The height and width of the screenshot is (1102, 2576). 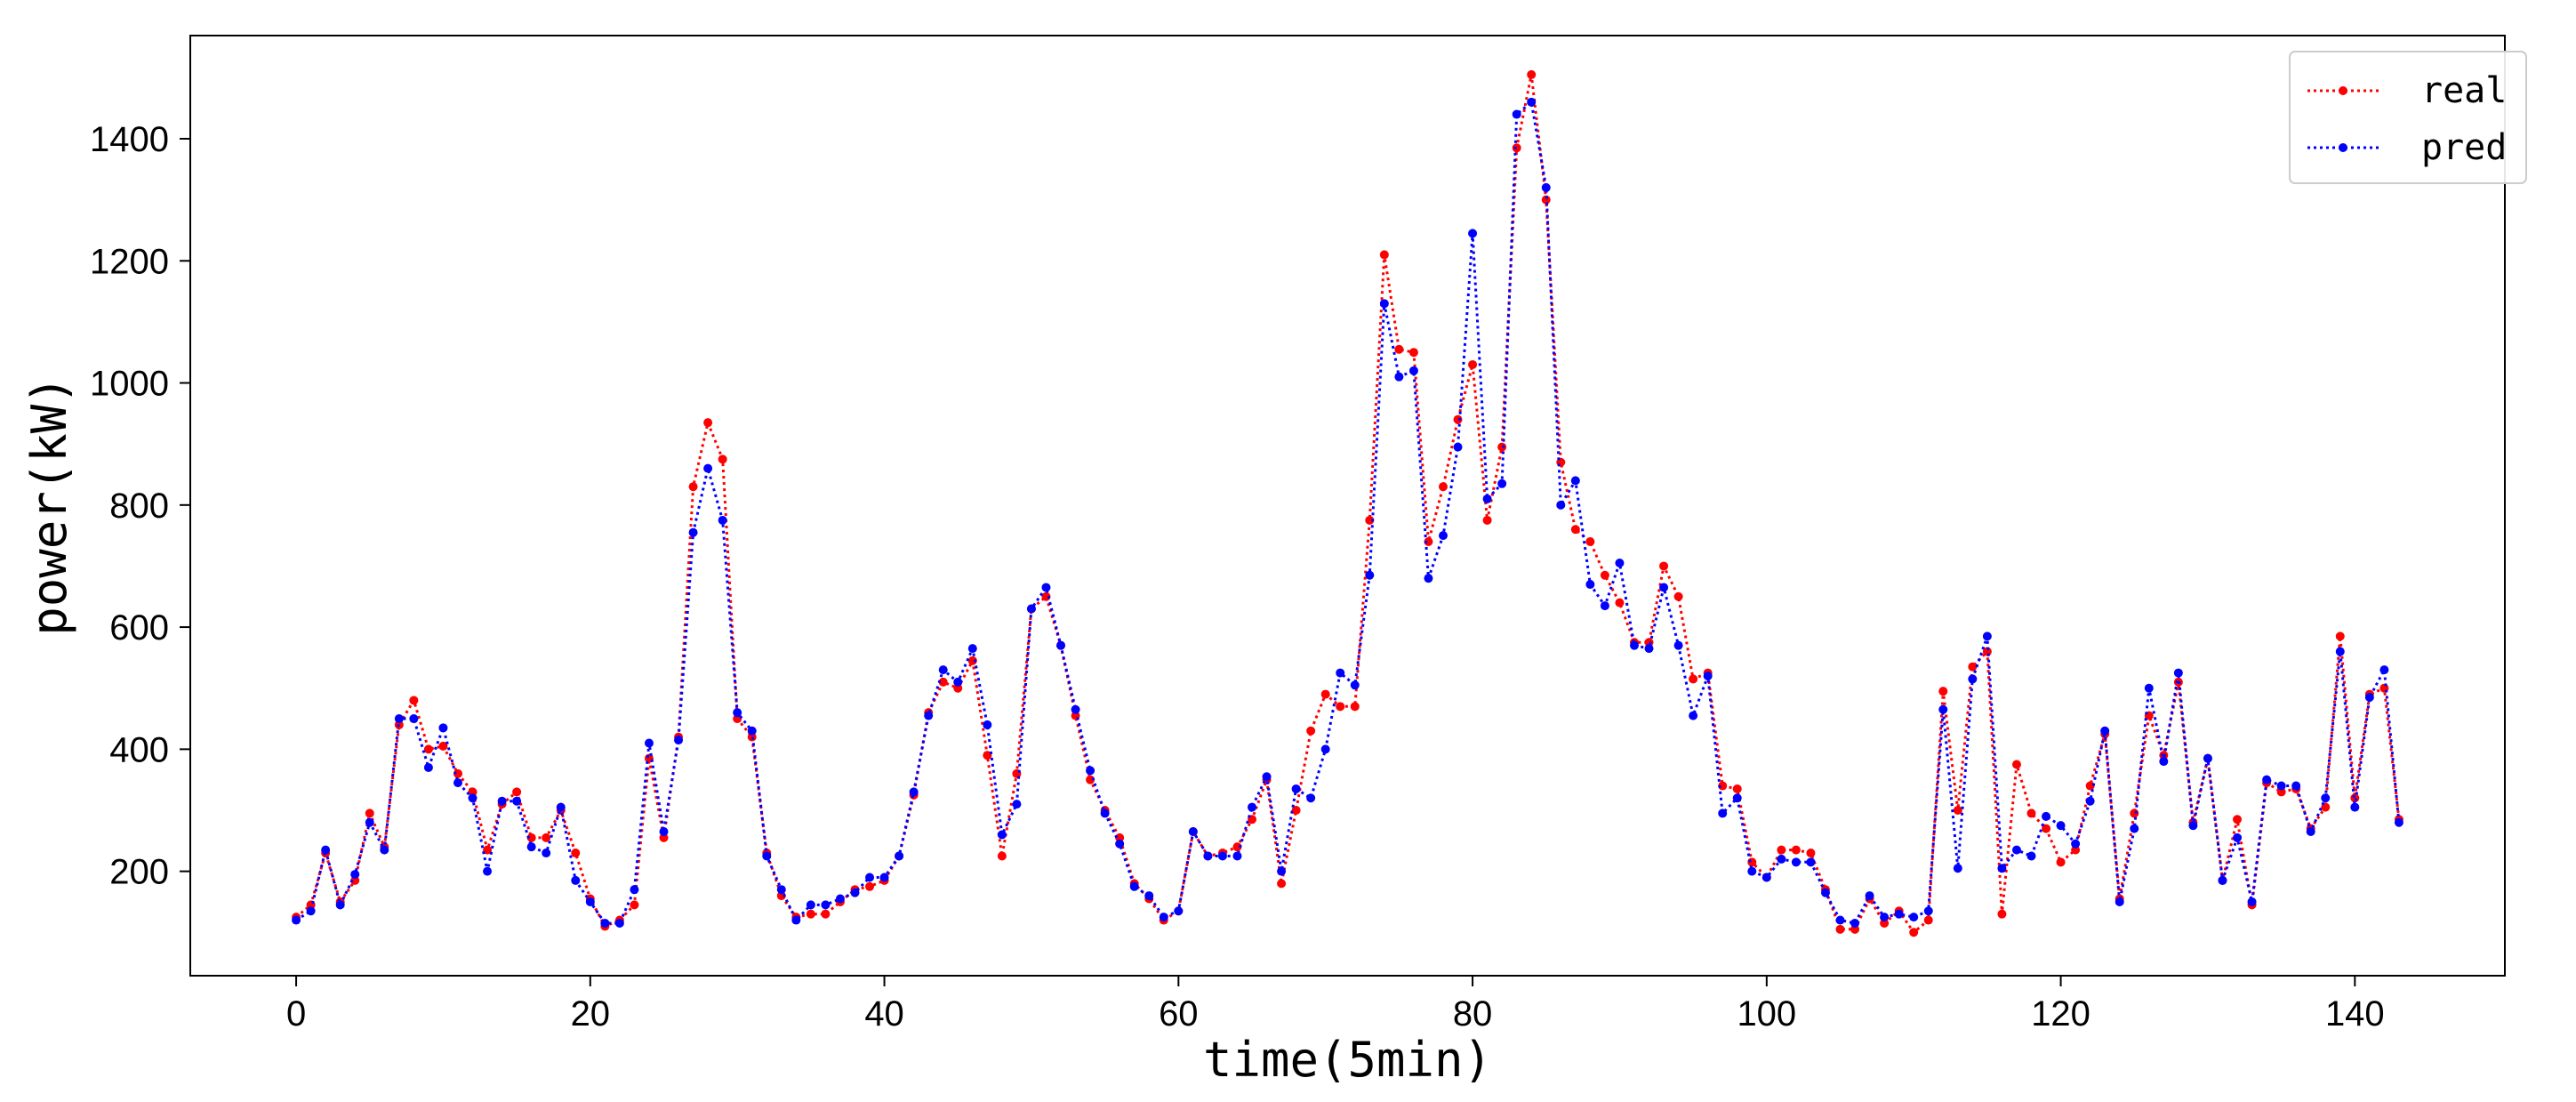 I want to click on x-tick-label: 140, so click(x=2355, y=1014).